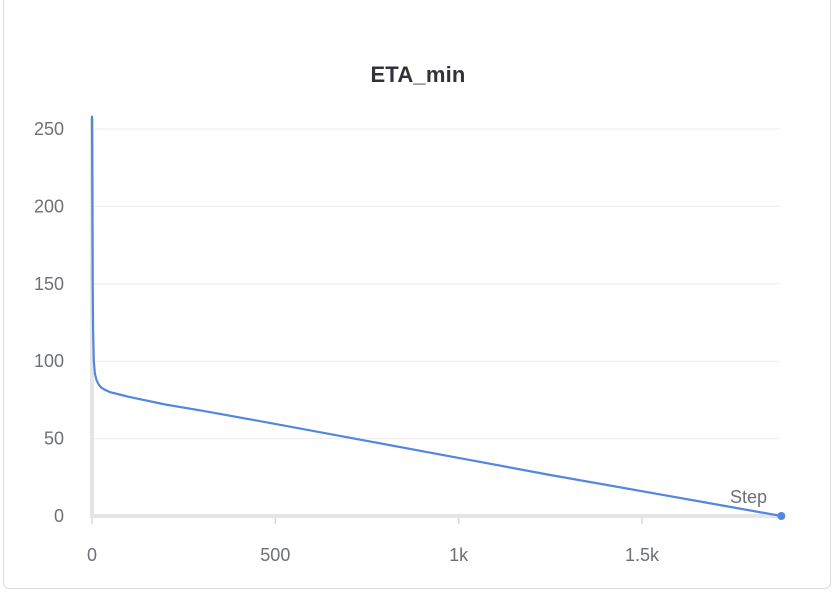 The image size is (836, 594). I want to click on x-tick-label: 0, so click(92, 555).